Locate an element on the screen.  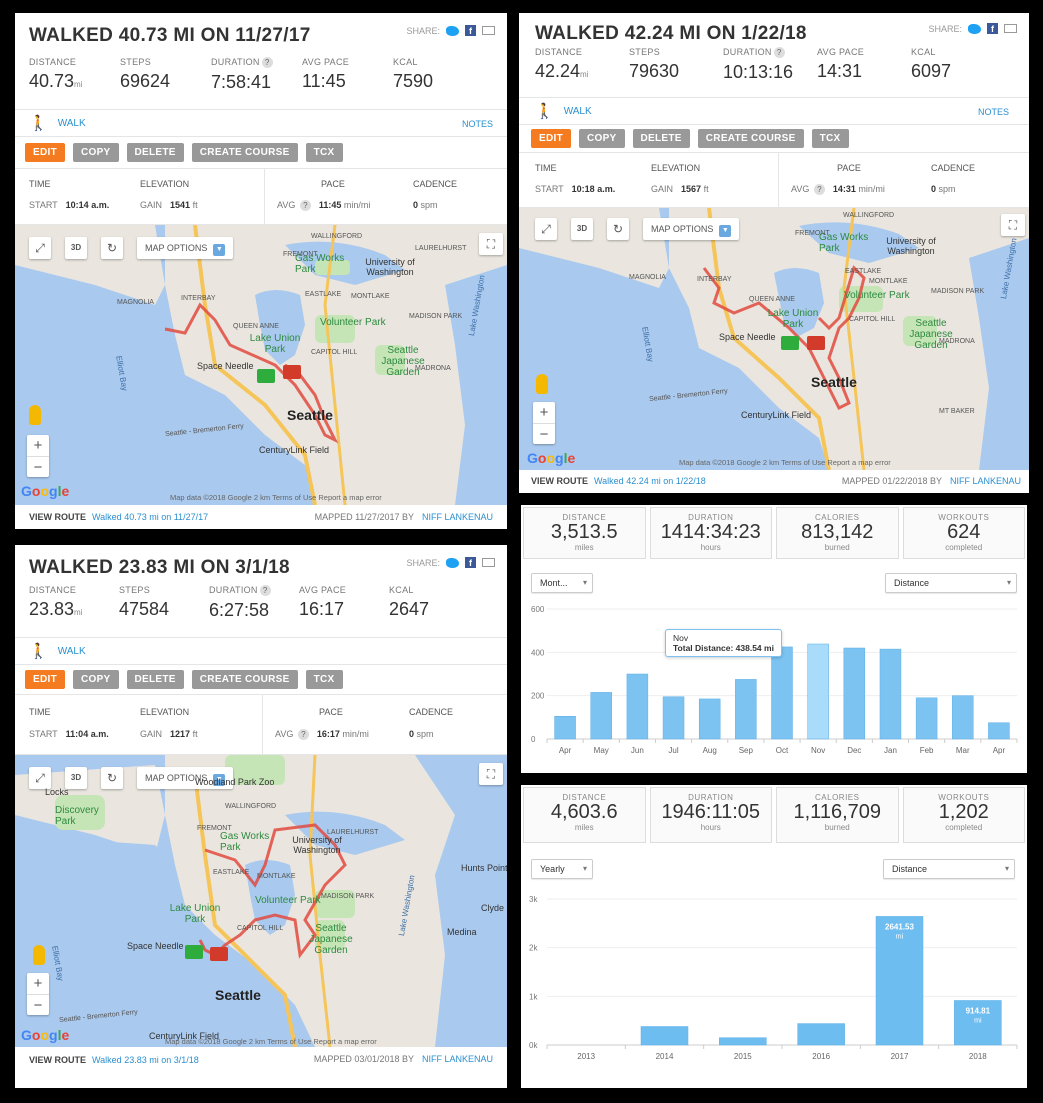
map-label-volunteer-park: Volunteer Park is located at coordinates (288, 900).